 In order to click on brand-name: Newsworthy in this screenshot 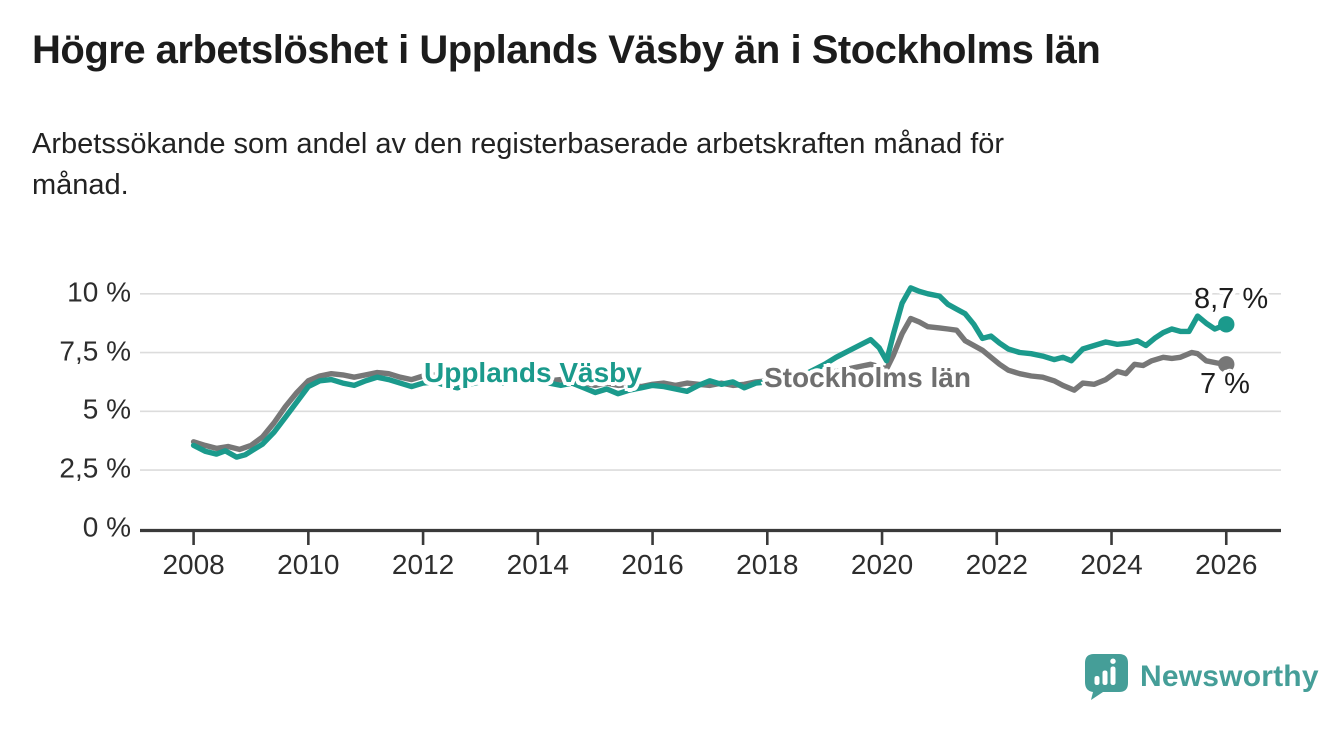, I will do `click(1229, 676)`.